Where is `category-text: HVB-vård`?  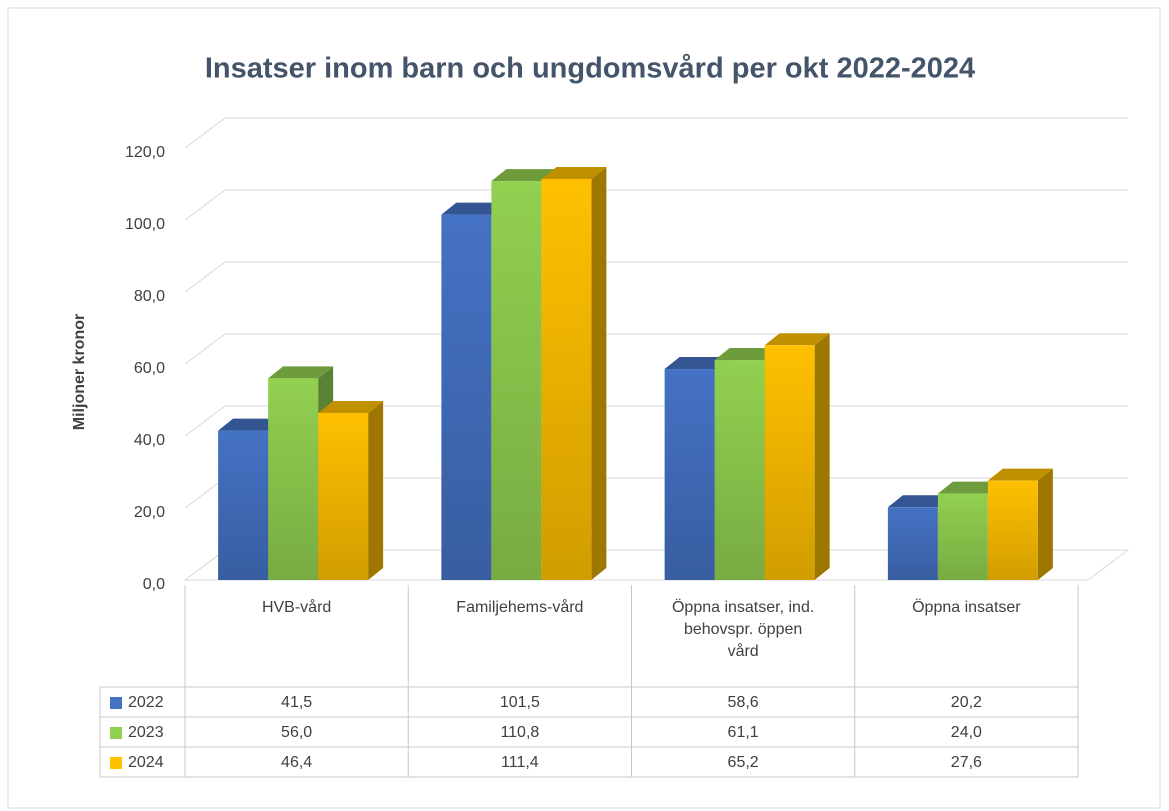
category-text: HVB-vård is located at coordinates (296, 607).